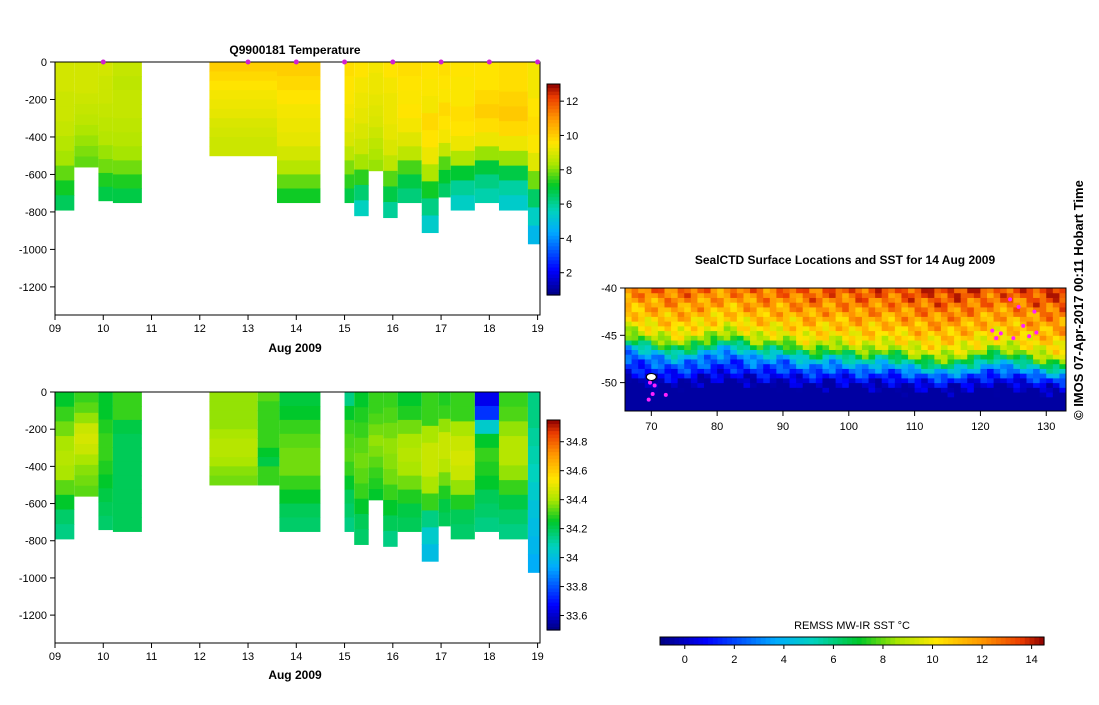 The image size is (1099, 705). Describe the element at coordinates (734, 660) in the screenshot. I see `sst-colorbar-tick-label: 2` at that location.